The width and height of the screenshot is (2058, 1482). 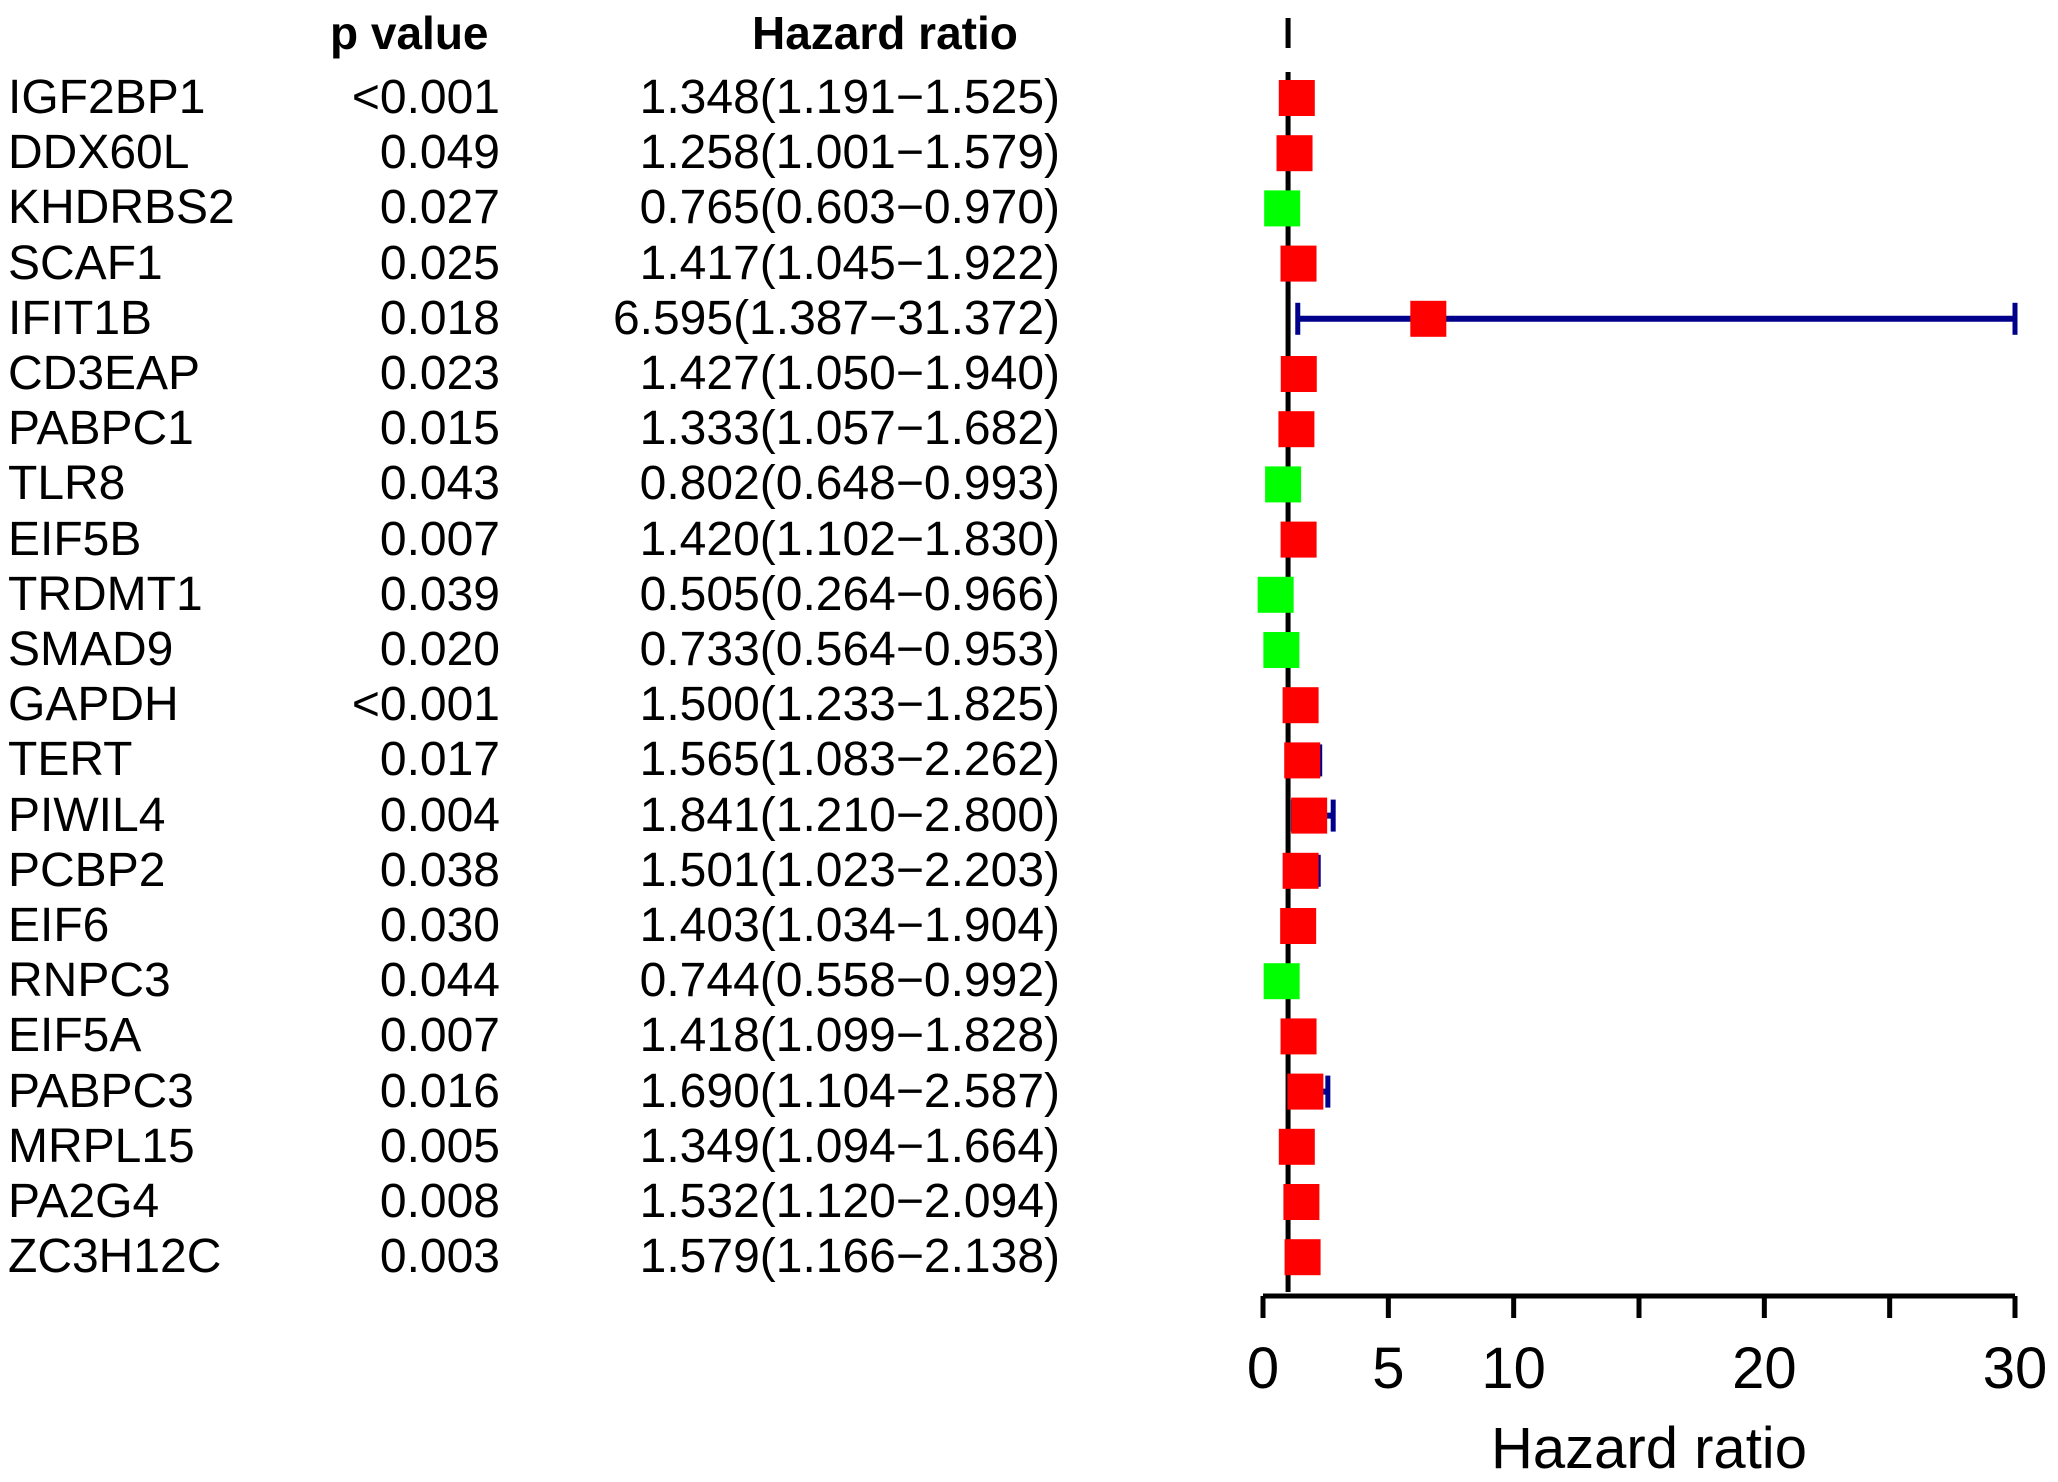 What do you see at coordinates (540, 374) in the screenshot?
I see `table-row: CD3EAP 0.023 1.427(1.050−1.940)` at bounding box center [540, 374].